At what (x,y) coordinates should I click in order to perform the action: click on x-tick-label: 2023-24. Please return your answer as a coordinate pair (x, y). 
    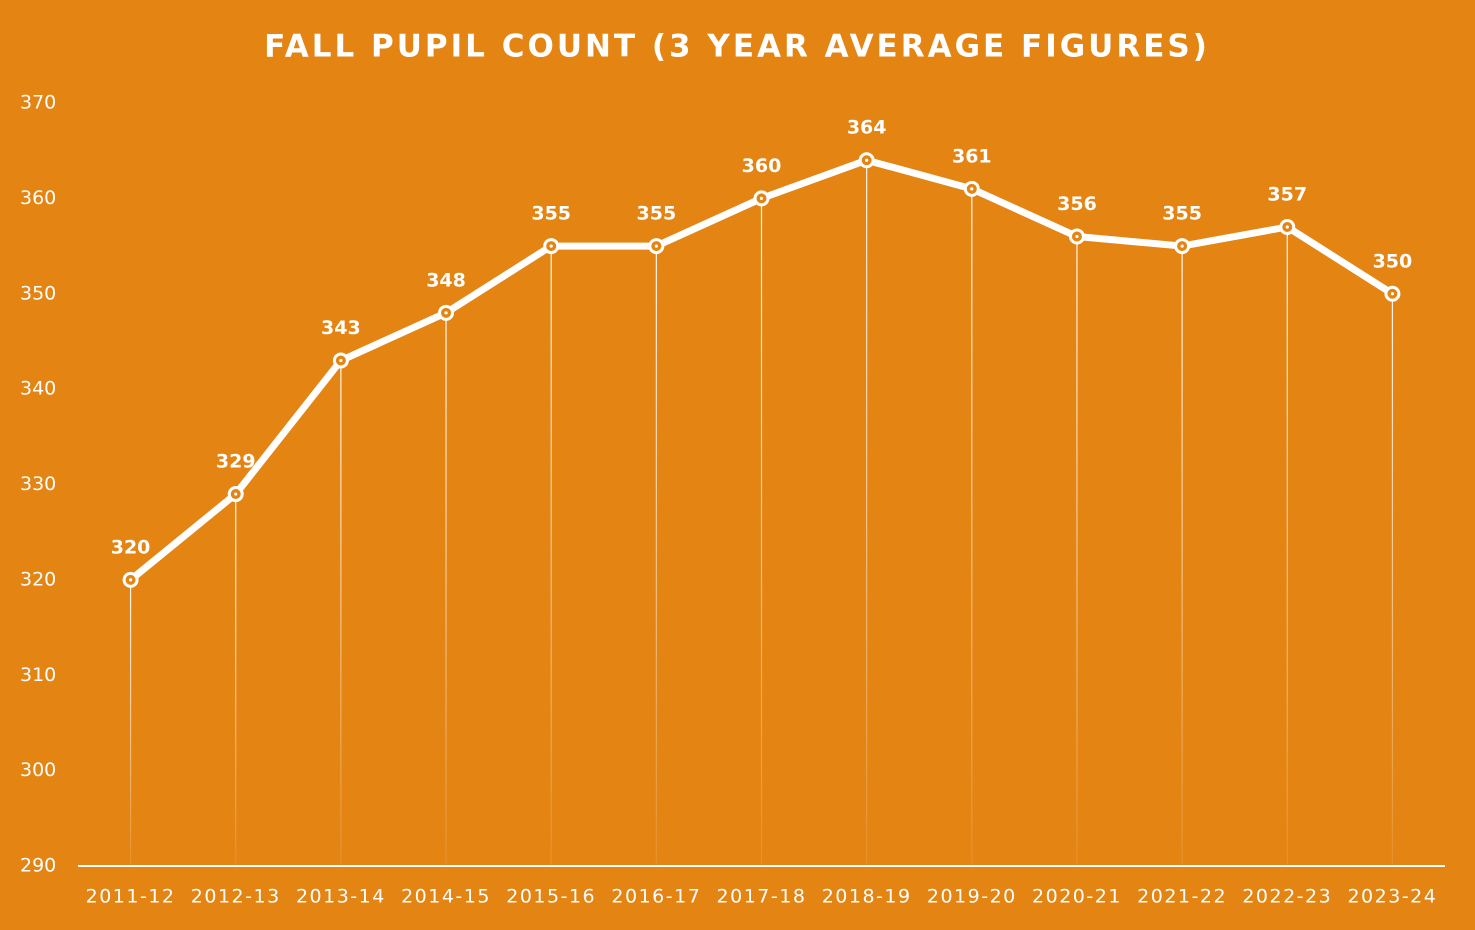
    Looking at the image, I should click on (1392, 897).